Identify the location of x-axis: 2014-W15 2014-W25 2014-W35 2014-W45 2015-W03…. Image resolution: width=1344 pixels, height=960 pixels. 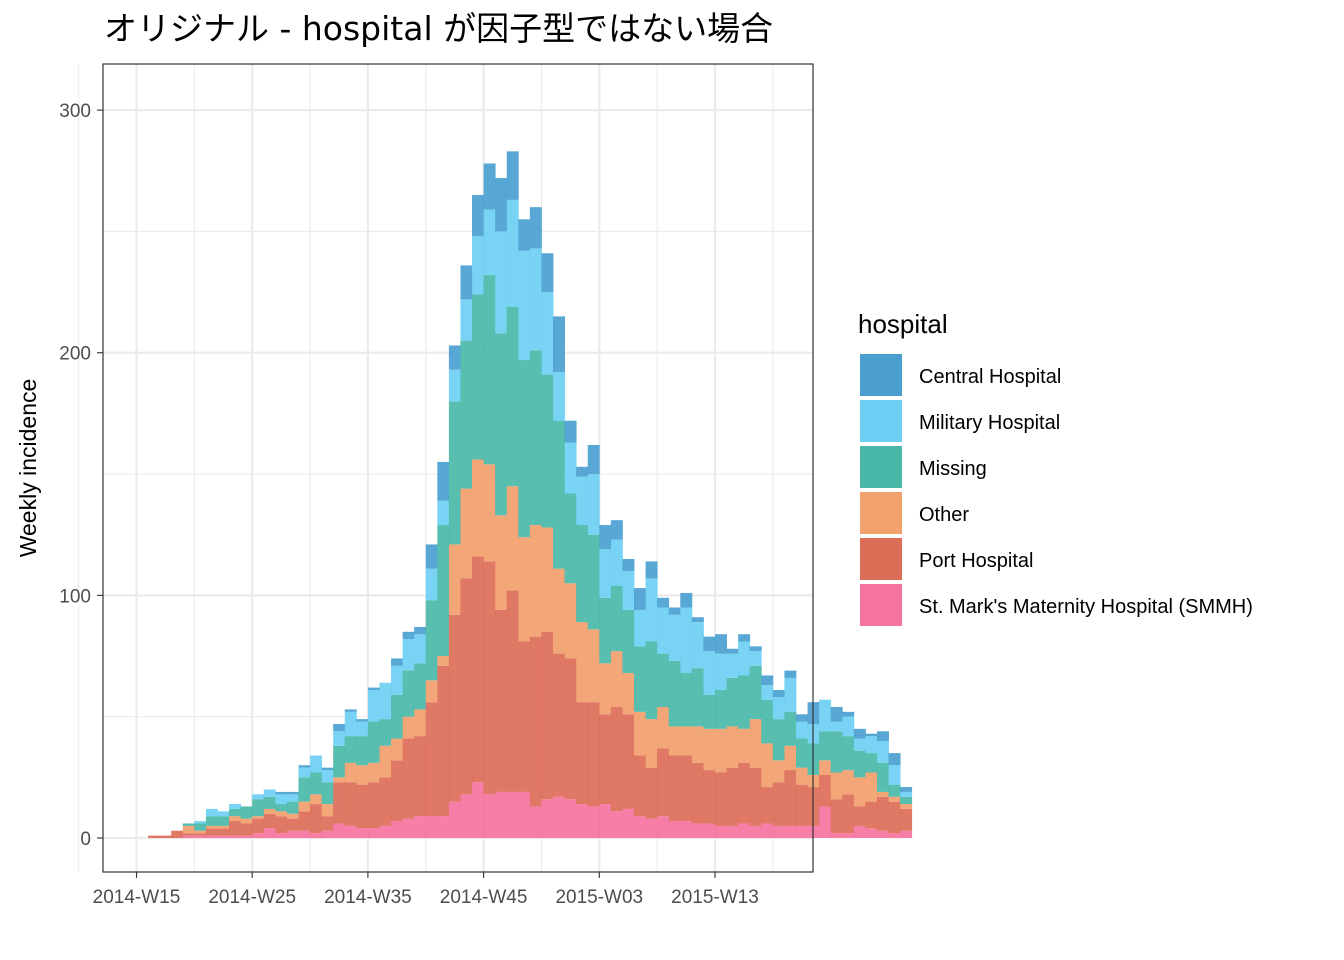
(426, 890).